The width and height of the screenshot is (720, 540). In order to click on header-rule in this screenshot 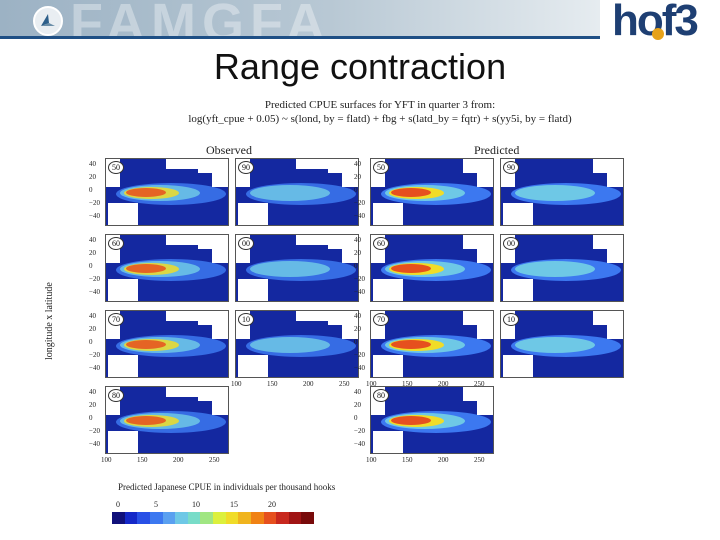, I will do `click(300, 37)`.